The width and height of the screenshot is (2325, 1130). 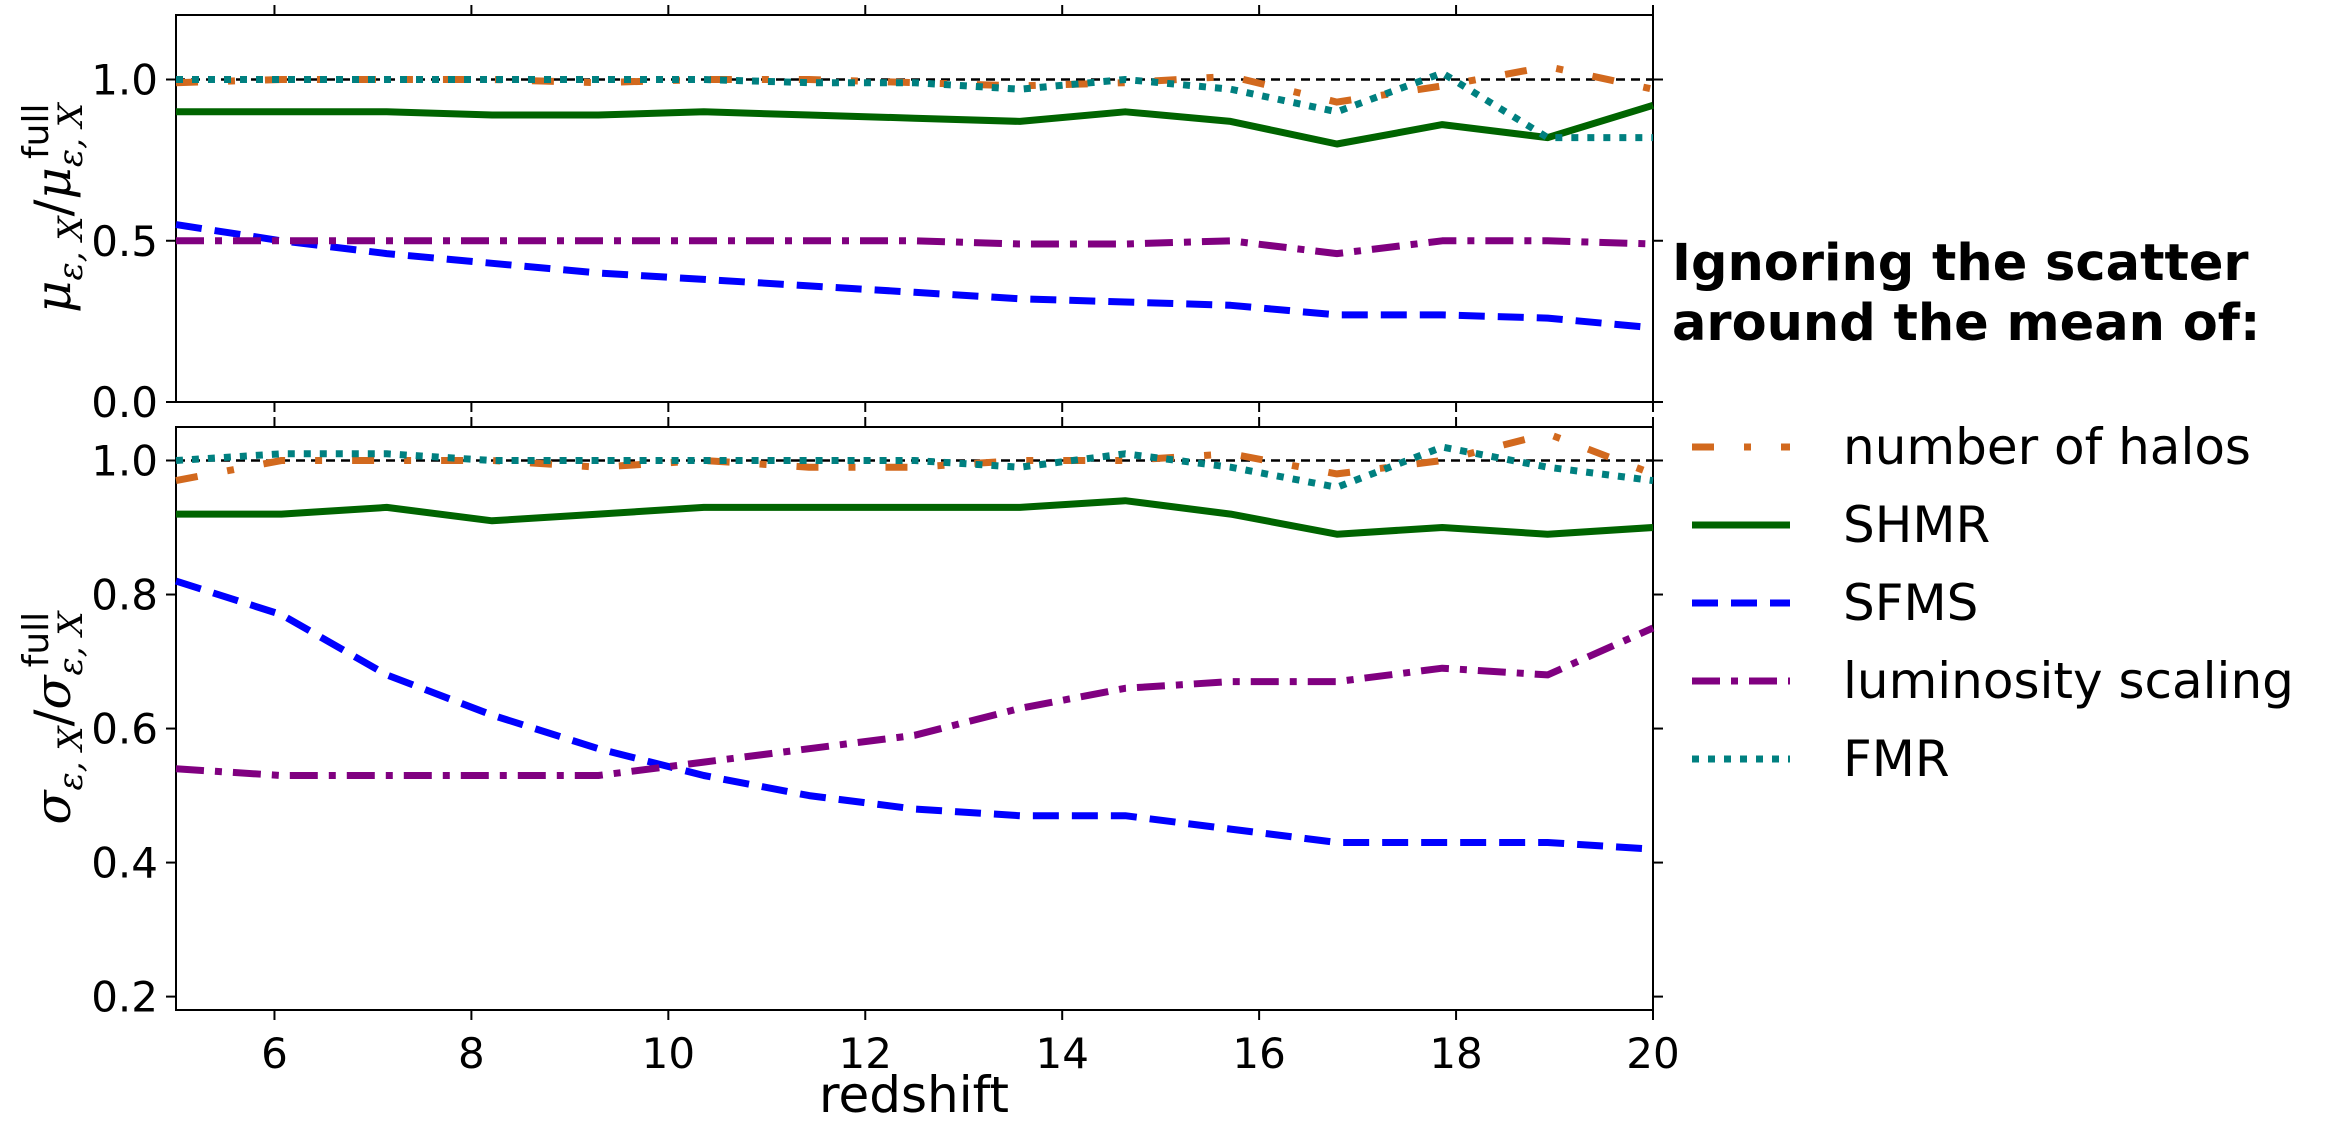 I want to click on top-series-fmr, so click(x=914, y=105).